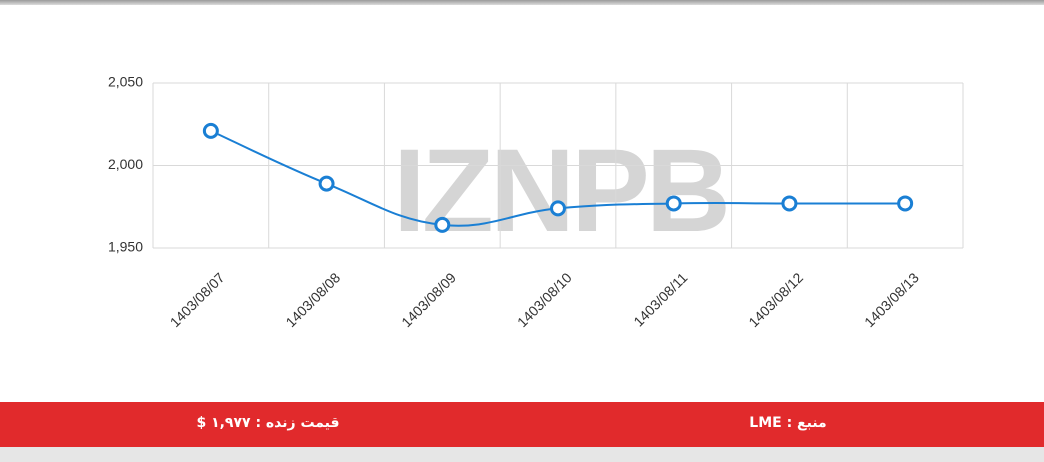 The image size is (1044, 462). What do you see at coordinates (522, 424) in the screenshot?
I see `footer-bar: قیمت زنده : ۱,۹۷۷ $ منبع : LME` at bounding box center [522, 424].